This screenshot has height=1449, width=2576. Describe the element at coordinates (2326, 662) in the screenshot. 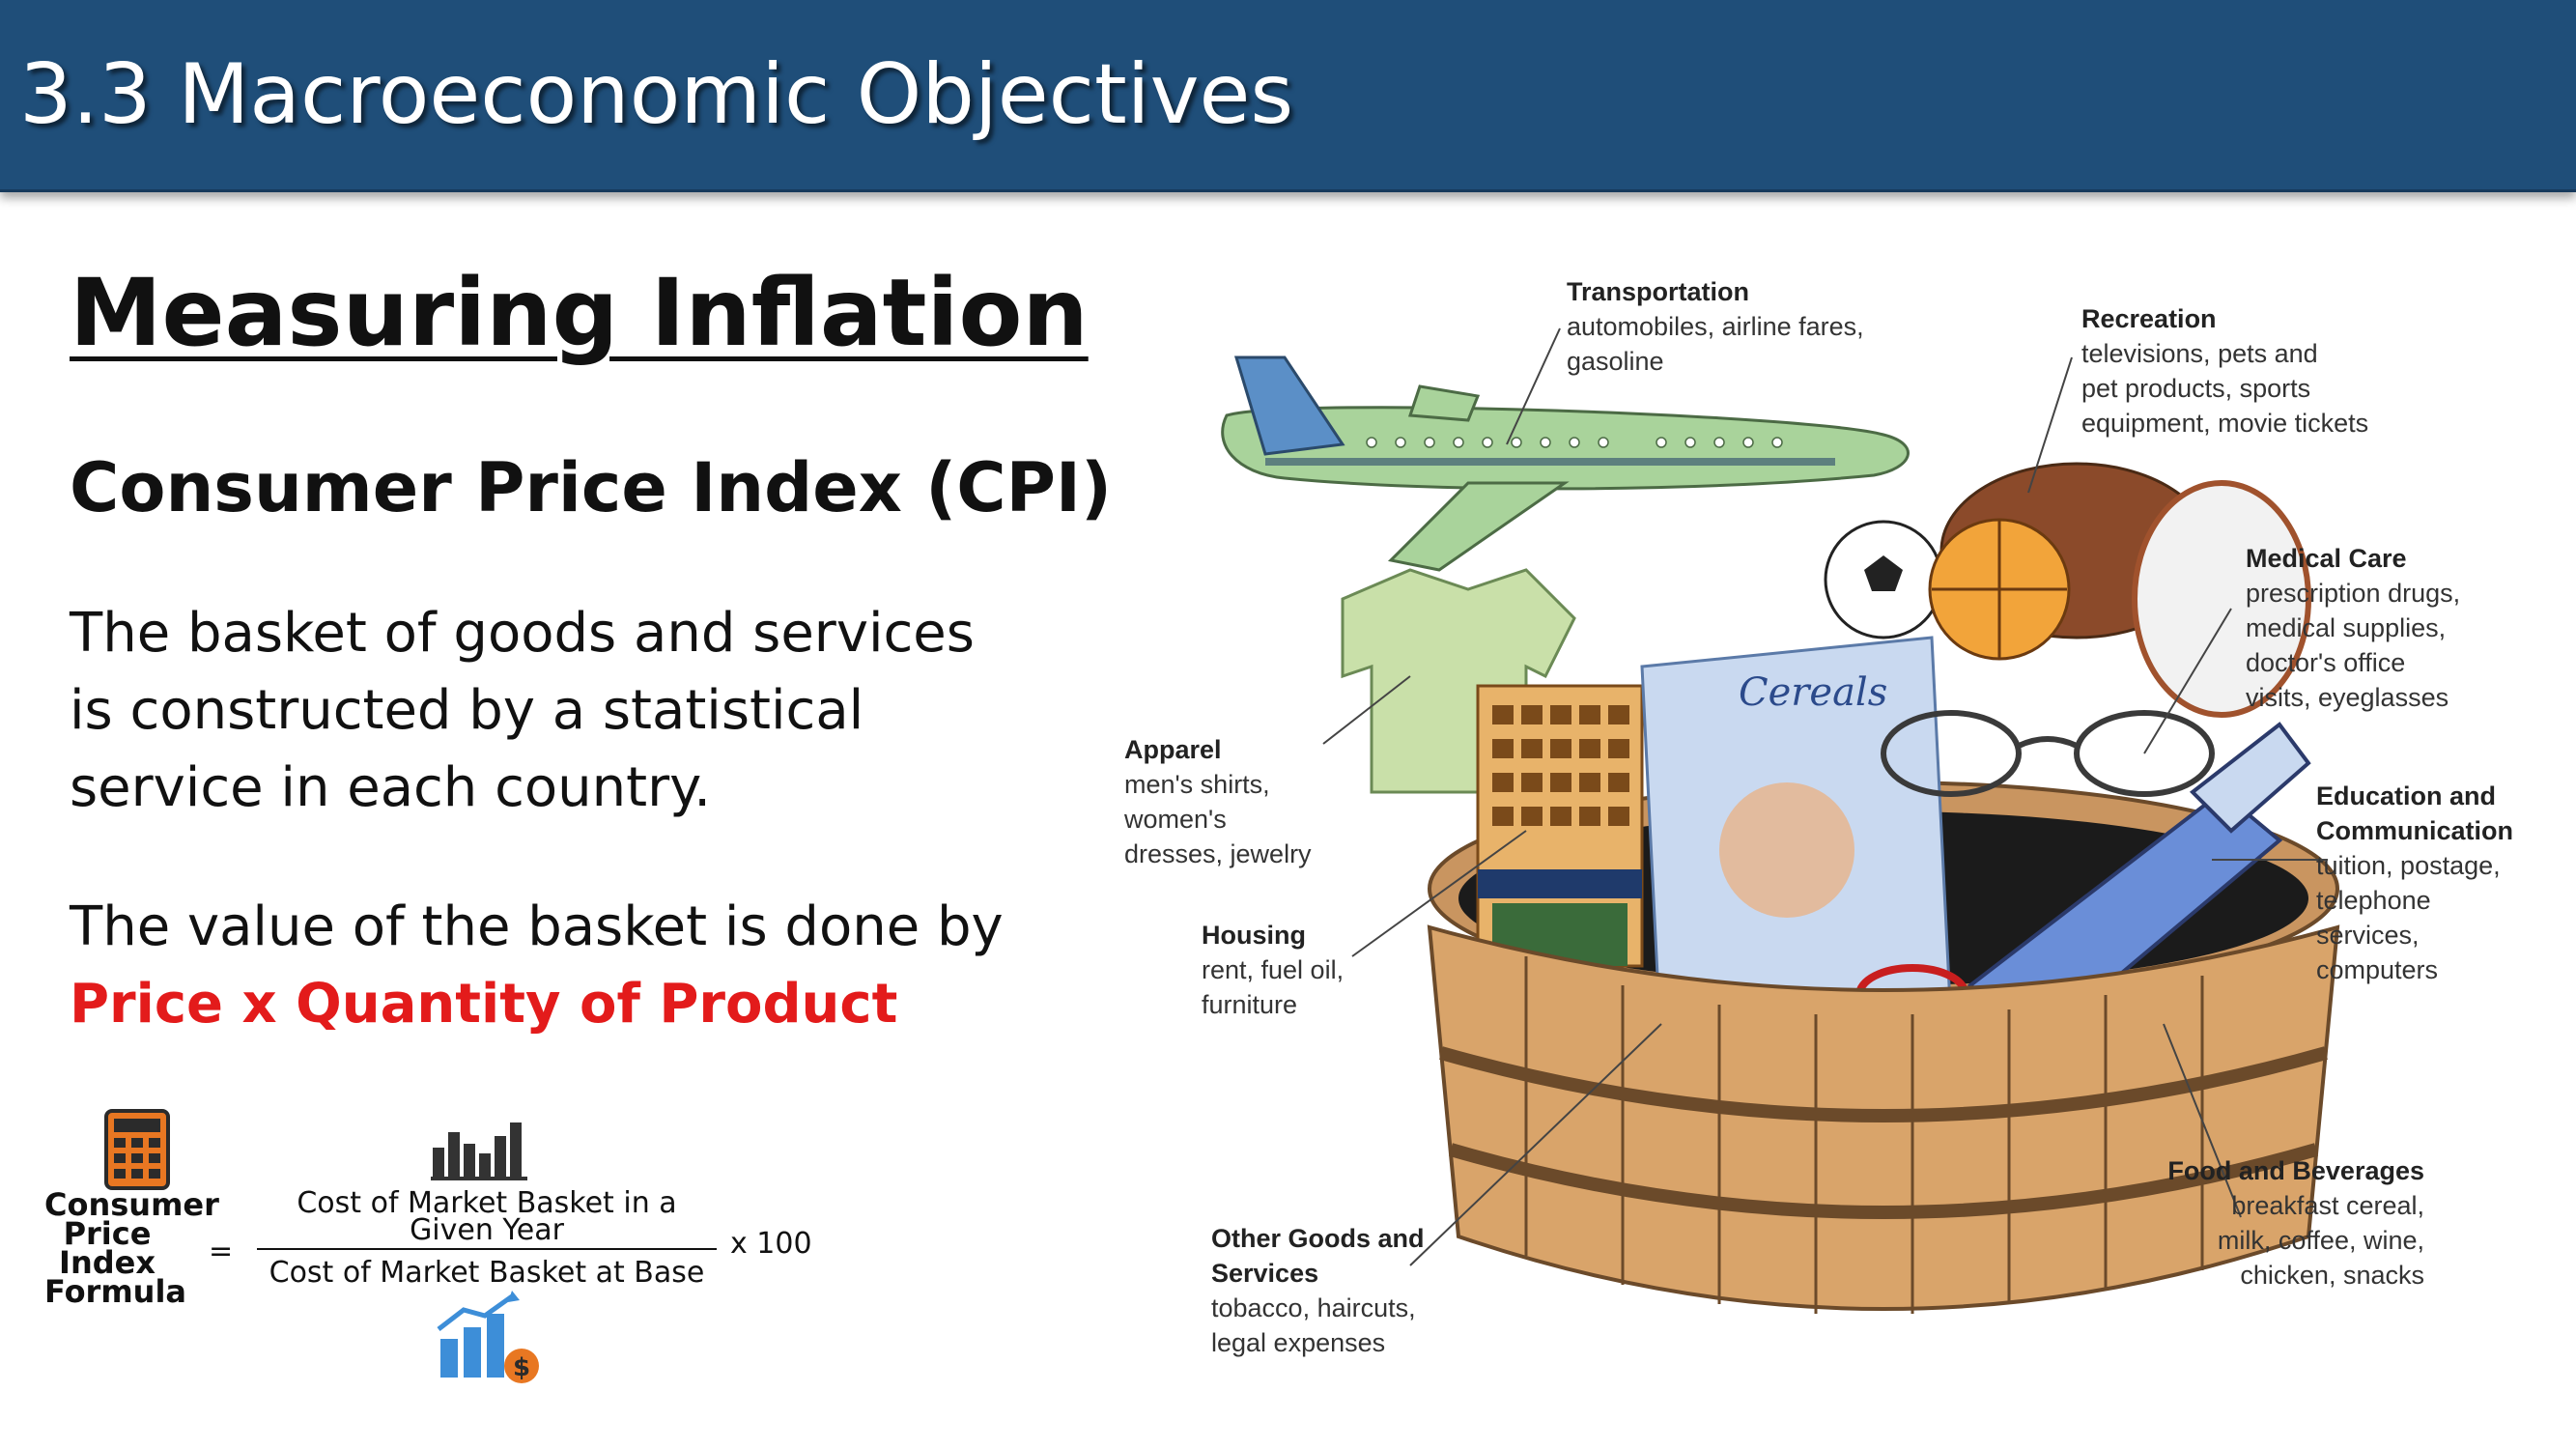

I see `category-items: doctor's office` at that location.